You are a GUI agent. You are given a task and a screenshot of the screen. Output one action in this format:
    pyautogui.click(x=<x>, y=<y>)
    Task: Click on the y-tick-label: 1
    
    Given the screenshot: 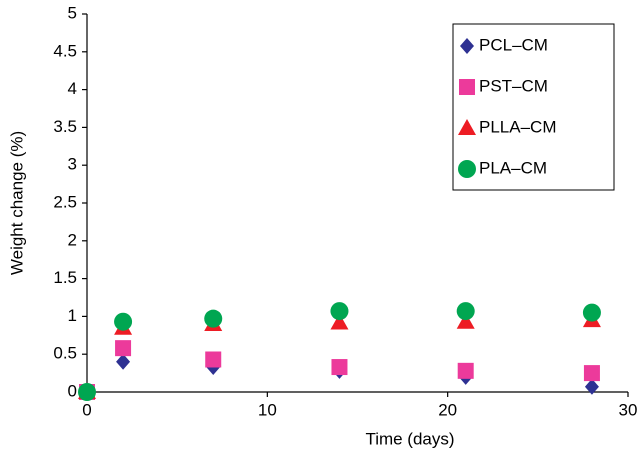 What is the action you would take?
    pyautogui.click(x=72, y=315)
    